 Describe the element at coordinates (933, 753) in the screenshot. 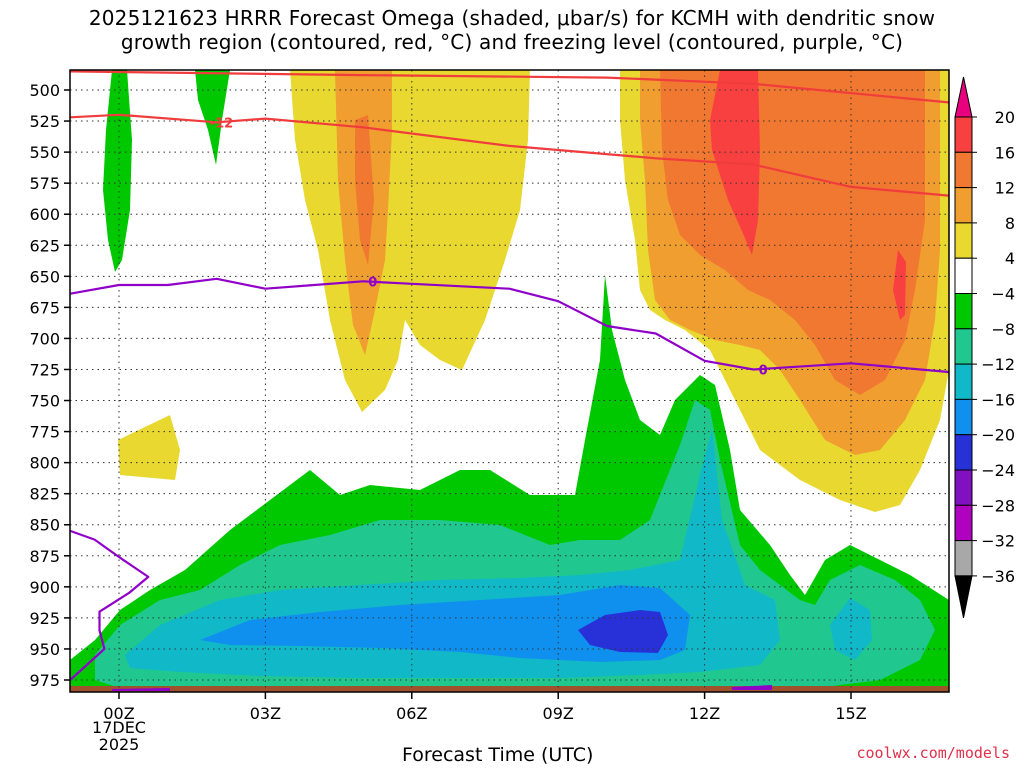

I see `credit-link: coolwx.com/models` at that location.